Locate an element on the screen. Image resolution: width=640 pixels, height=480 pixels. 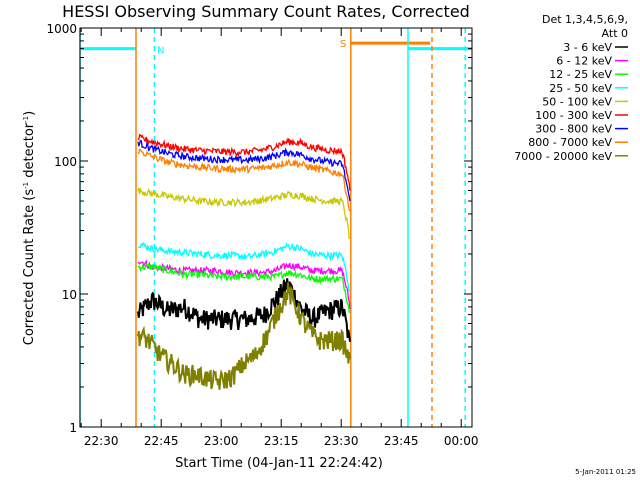
y-axis-label: Corrected Count Rate (s-1 detector-1) is located at coordinates (29, 228).